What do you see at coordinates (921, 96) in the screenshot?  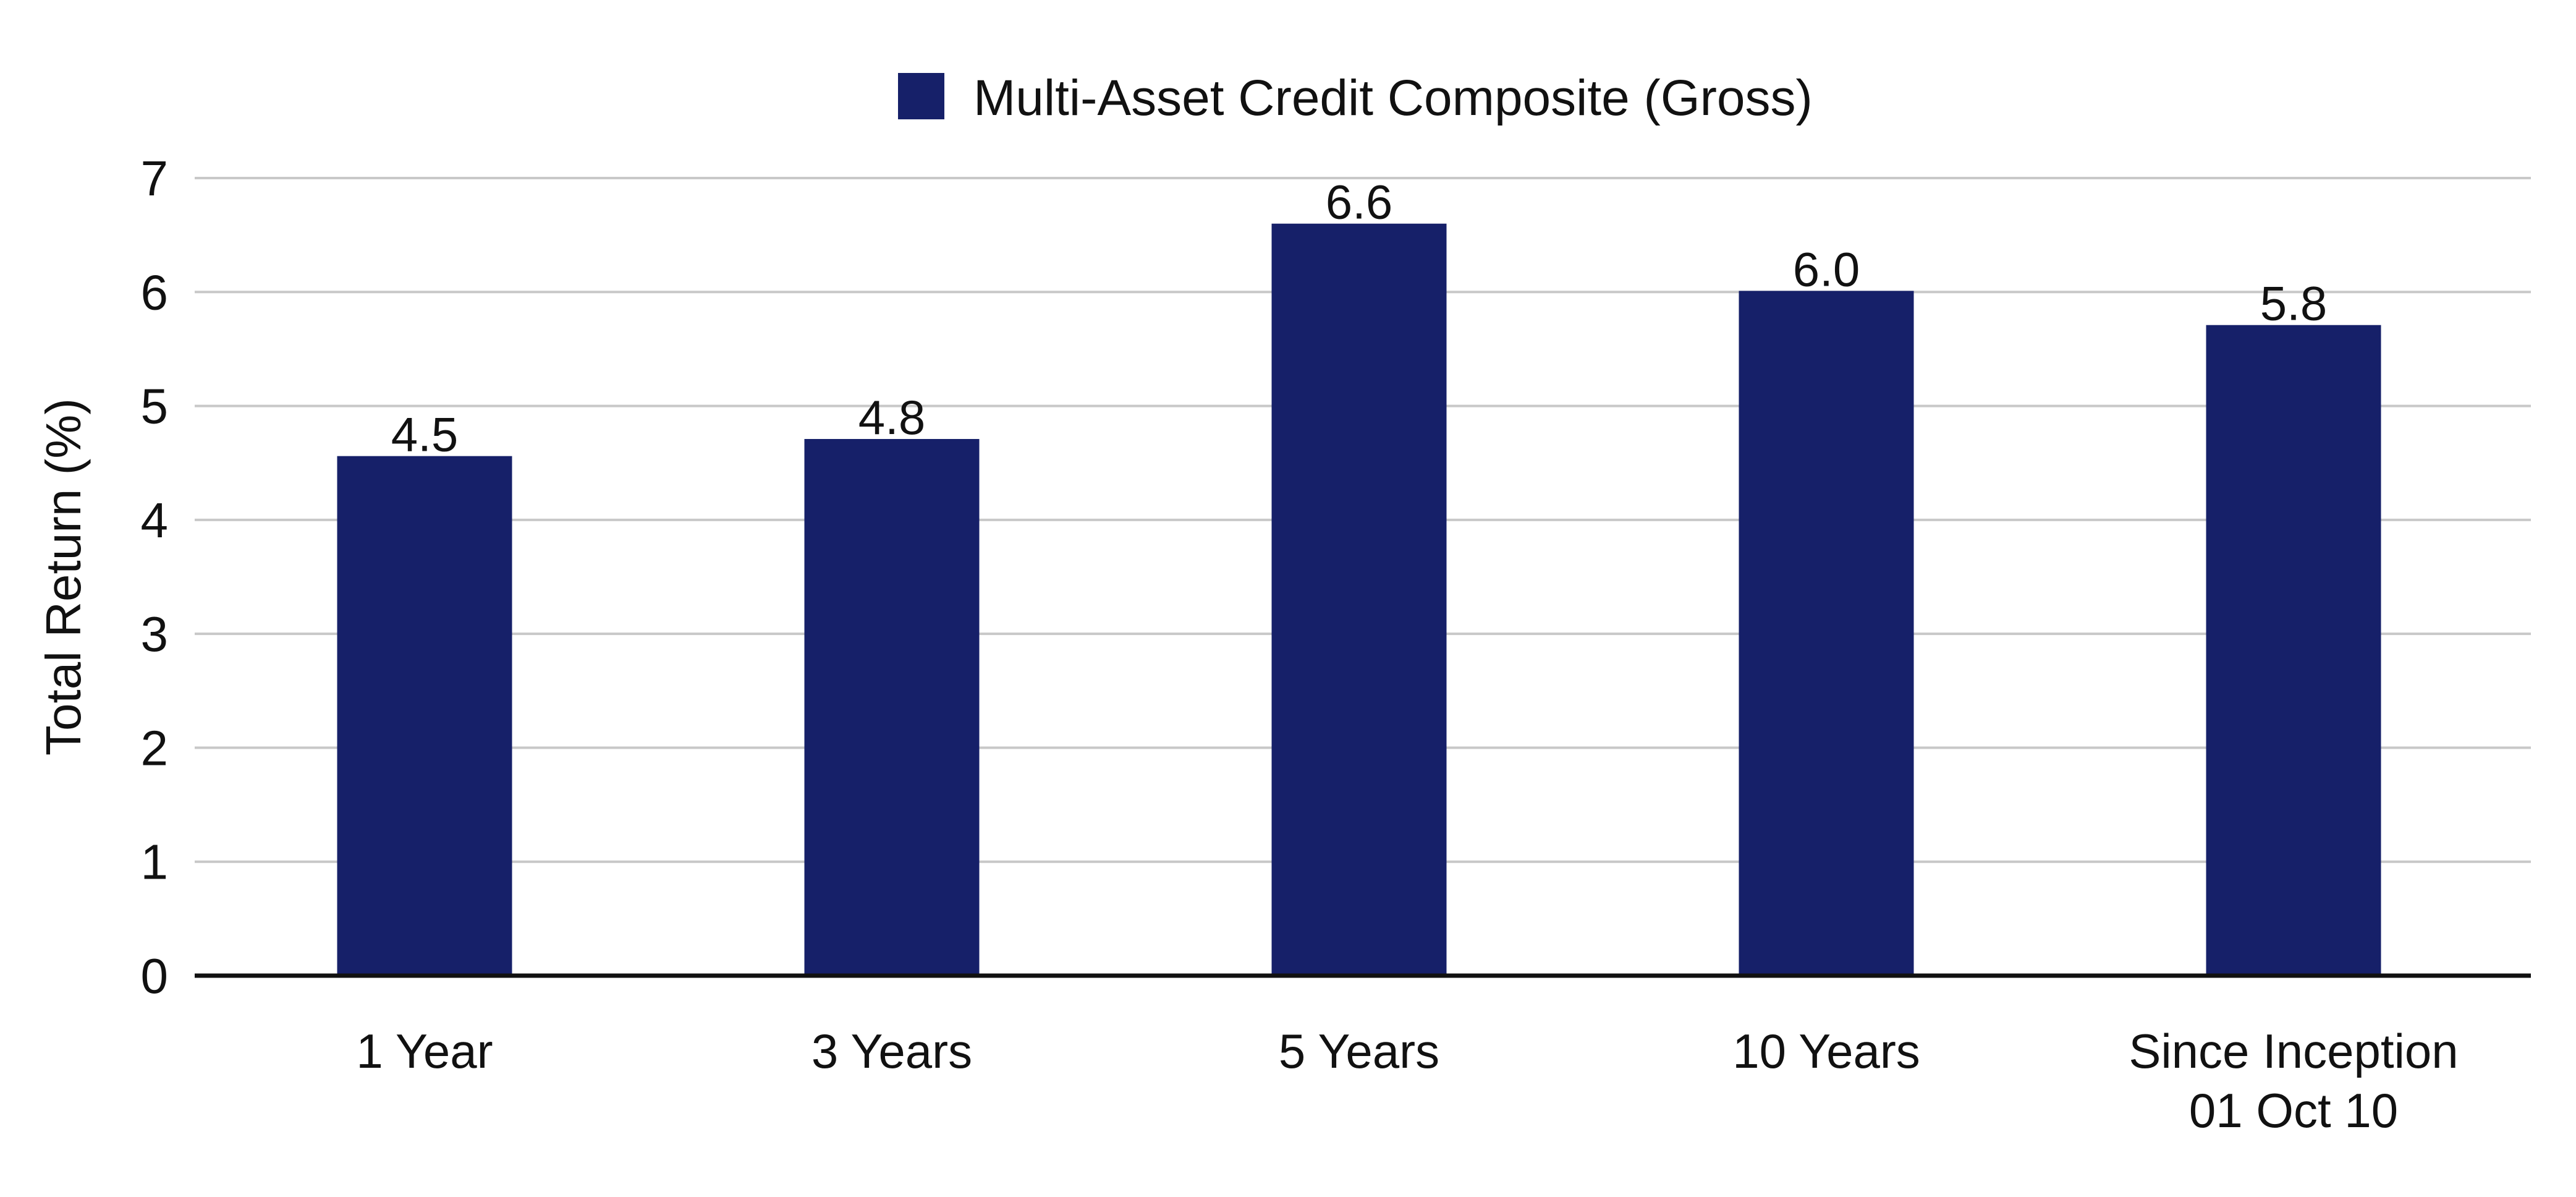 I see `legend-swatch` at bounding box center [921, 96].